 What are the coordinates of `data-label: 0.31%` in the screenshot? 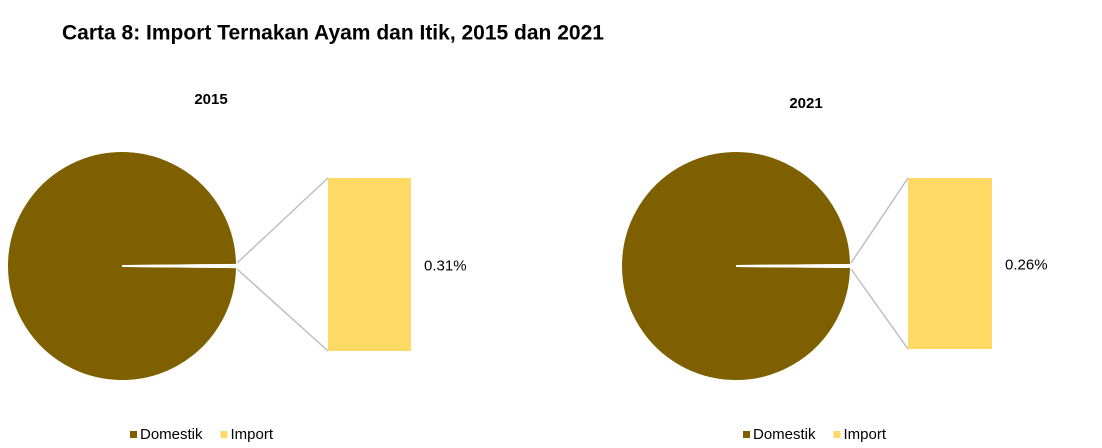 It's located at (445, 265).